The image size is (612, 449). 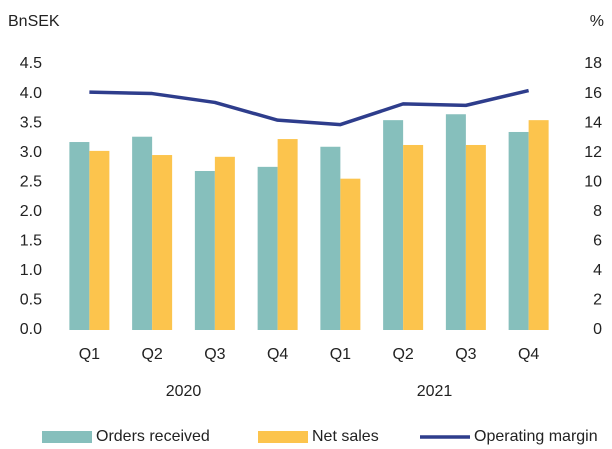 I want to click on y2-unit-label: %, so click(x=597, y=21).